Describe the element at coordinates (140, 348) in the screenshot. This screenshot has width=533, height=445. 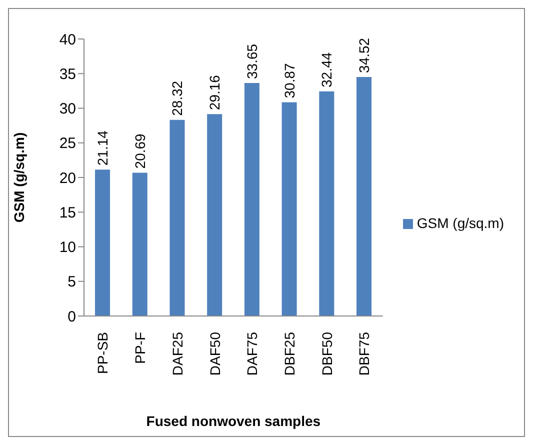
I see `x-tick-label: PP-F` at that location.